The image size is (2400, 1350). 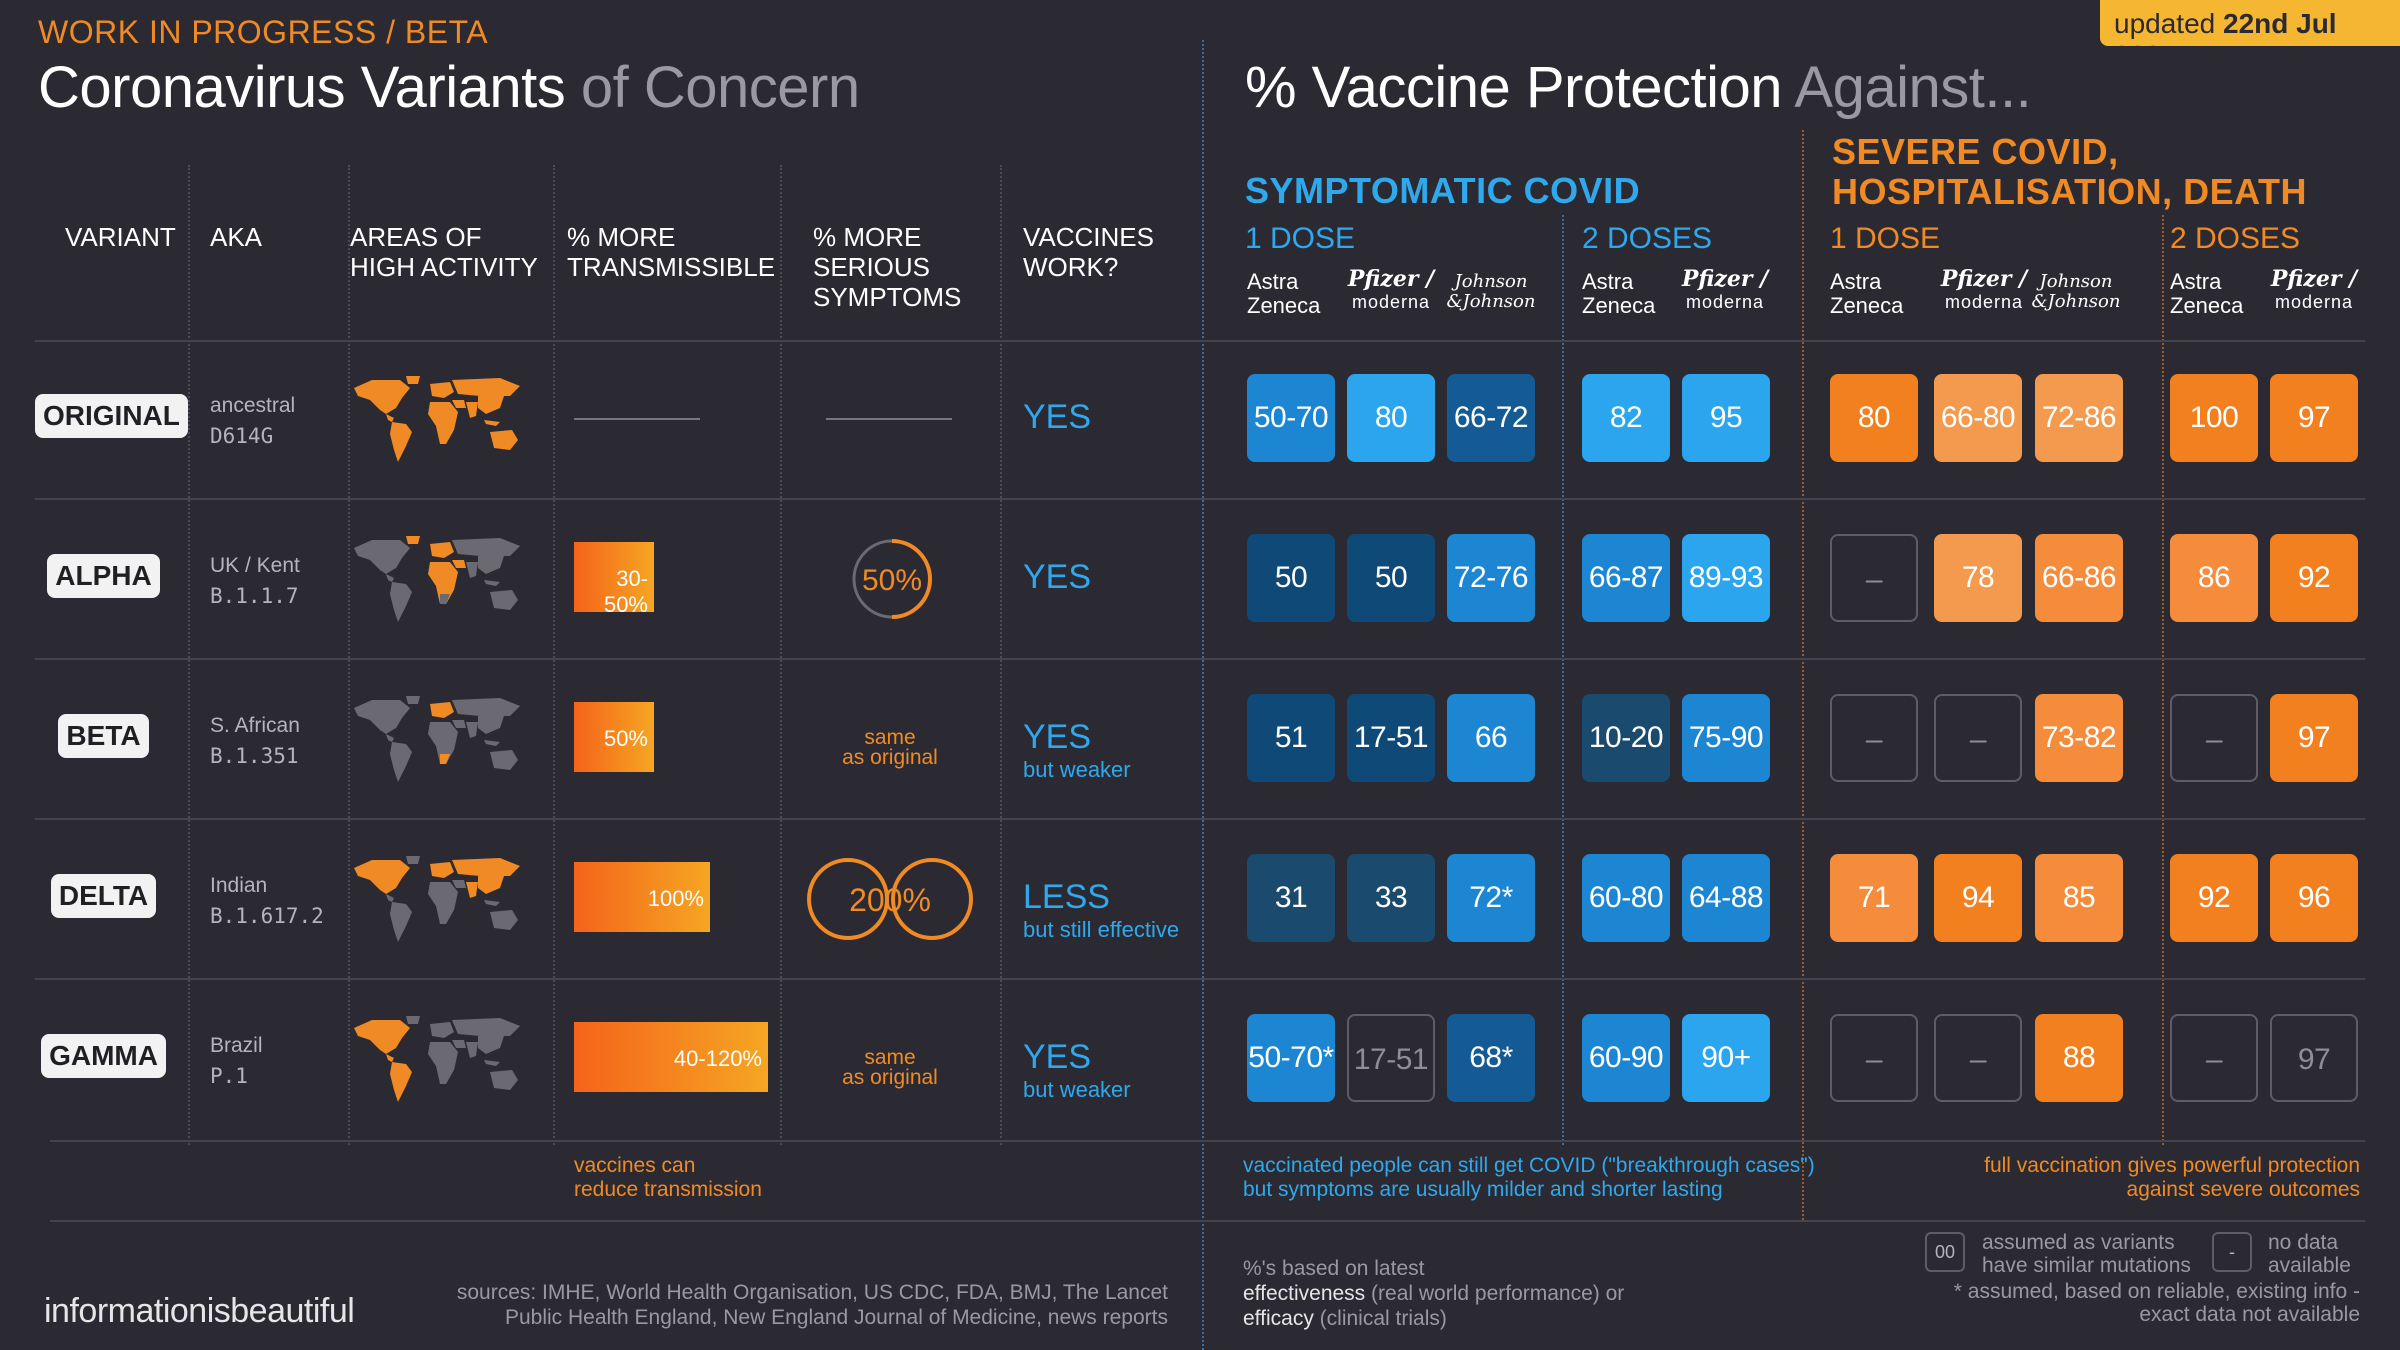 I want to click on severity-value: 200%, so click(x=890, y=900).